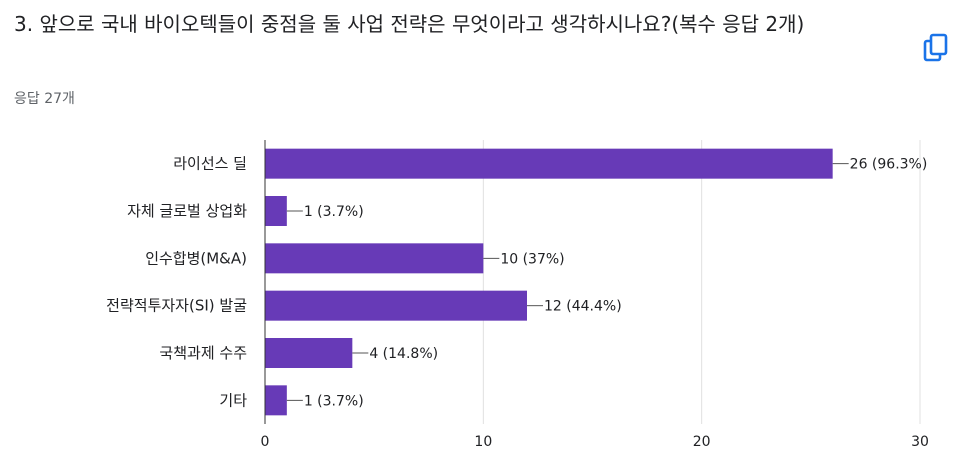 This screenshot has width=960, height=463. What do you see at coordinates (483, 442) in the screenshot?
I see `x-tick-label: 10` at bounding box center [483, 442].